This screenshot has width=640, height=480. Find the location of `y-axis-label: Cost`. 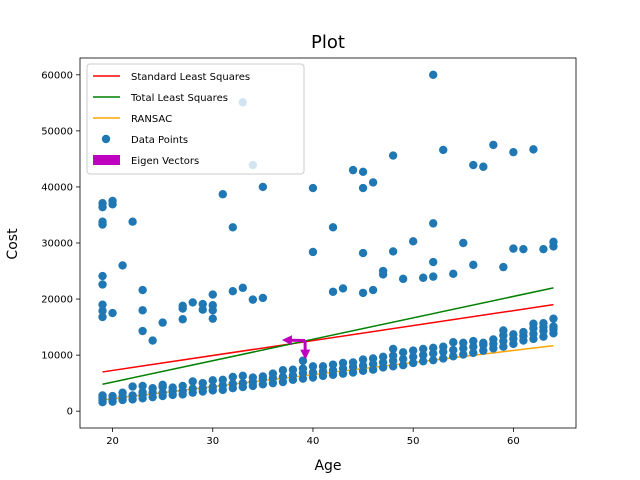

y-axis-label: Cost is located at coordinates (13, 244).